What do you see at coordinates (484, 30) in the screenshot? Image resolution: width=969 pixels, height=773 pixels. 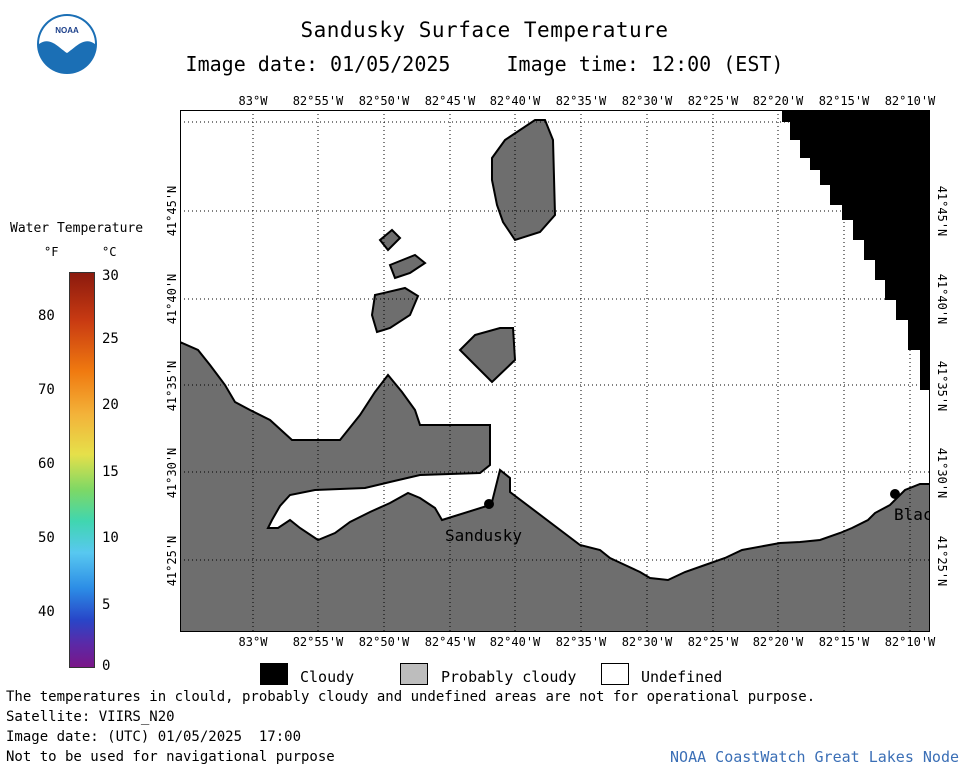 I see `page-title: Sandusky Surface Temperature` at bounding box center [484, 30].